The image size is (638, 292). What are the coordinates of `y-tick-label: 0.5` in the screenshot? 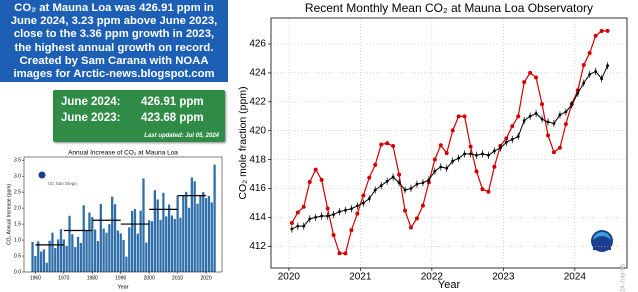 It's located at (17, 256).